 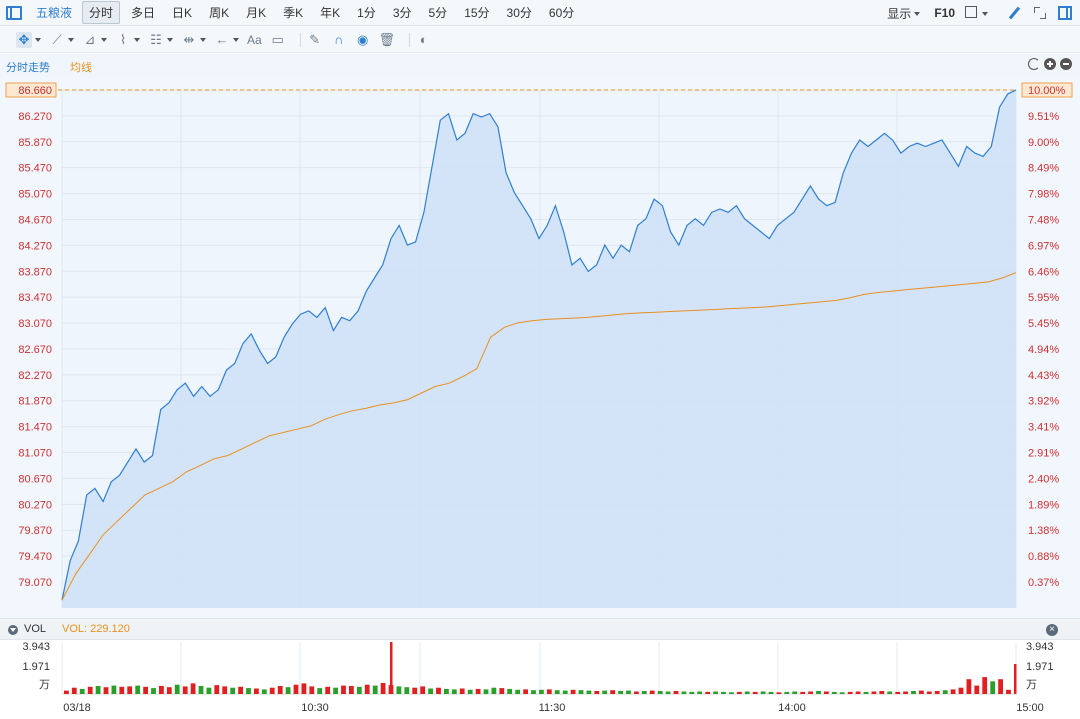 I want to click on vol-y-label-left: 1.971, so click(x=36, y=667).